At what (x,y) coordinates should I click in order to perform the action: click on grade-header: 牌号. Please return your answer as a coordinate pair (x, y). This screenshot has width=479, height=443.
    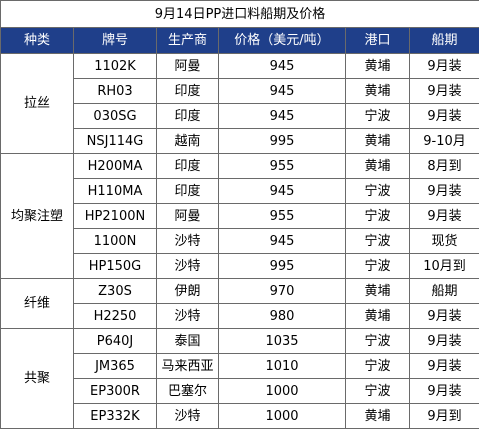
    Looking at the image, I should click on (115, 40).